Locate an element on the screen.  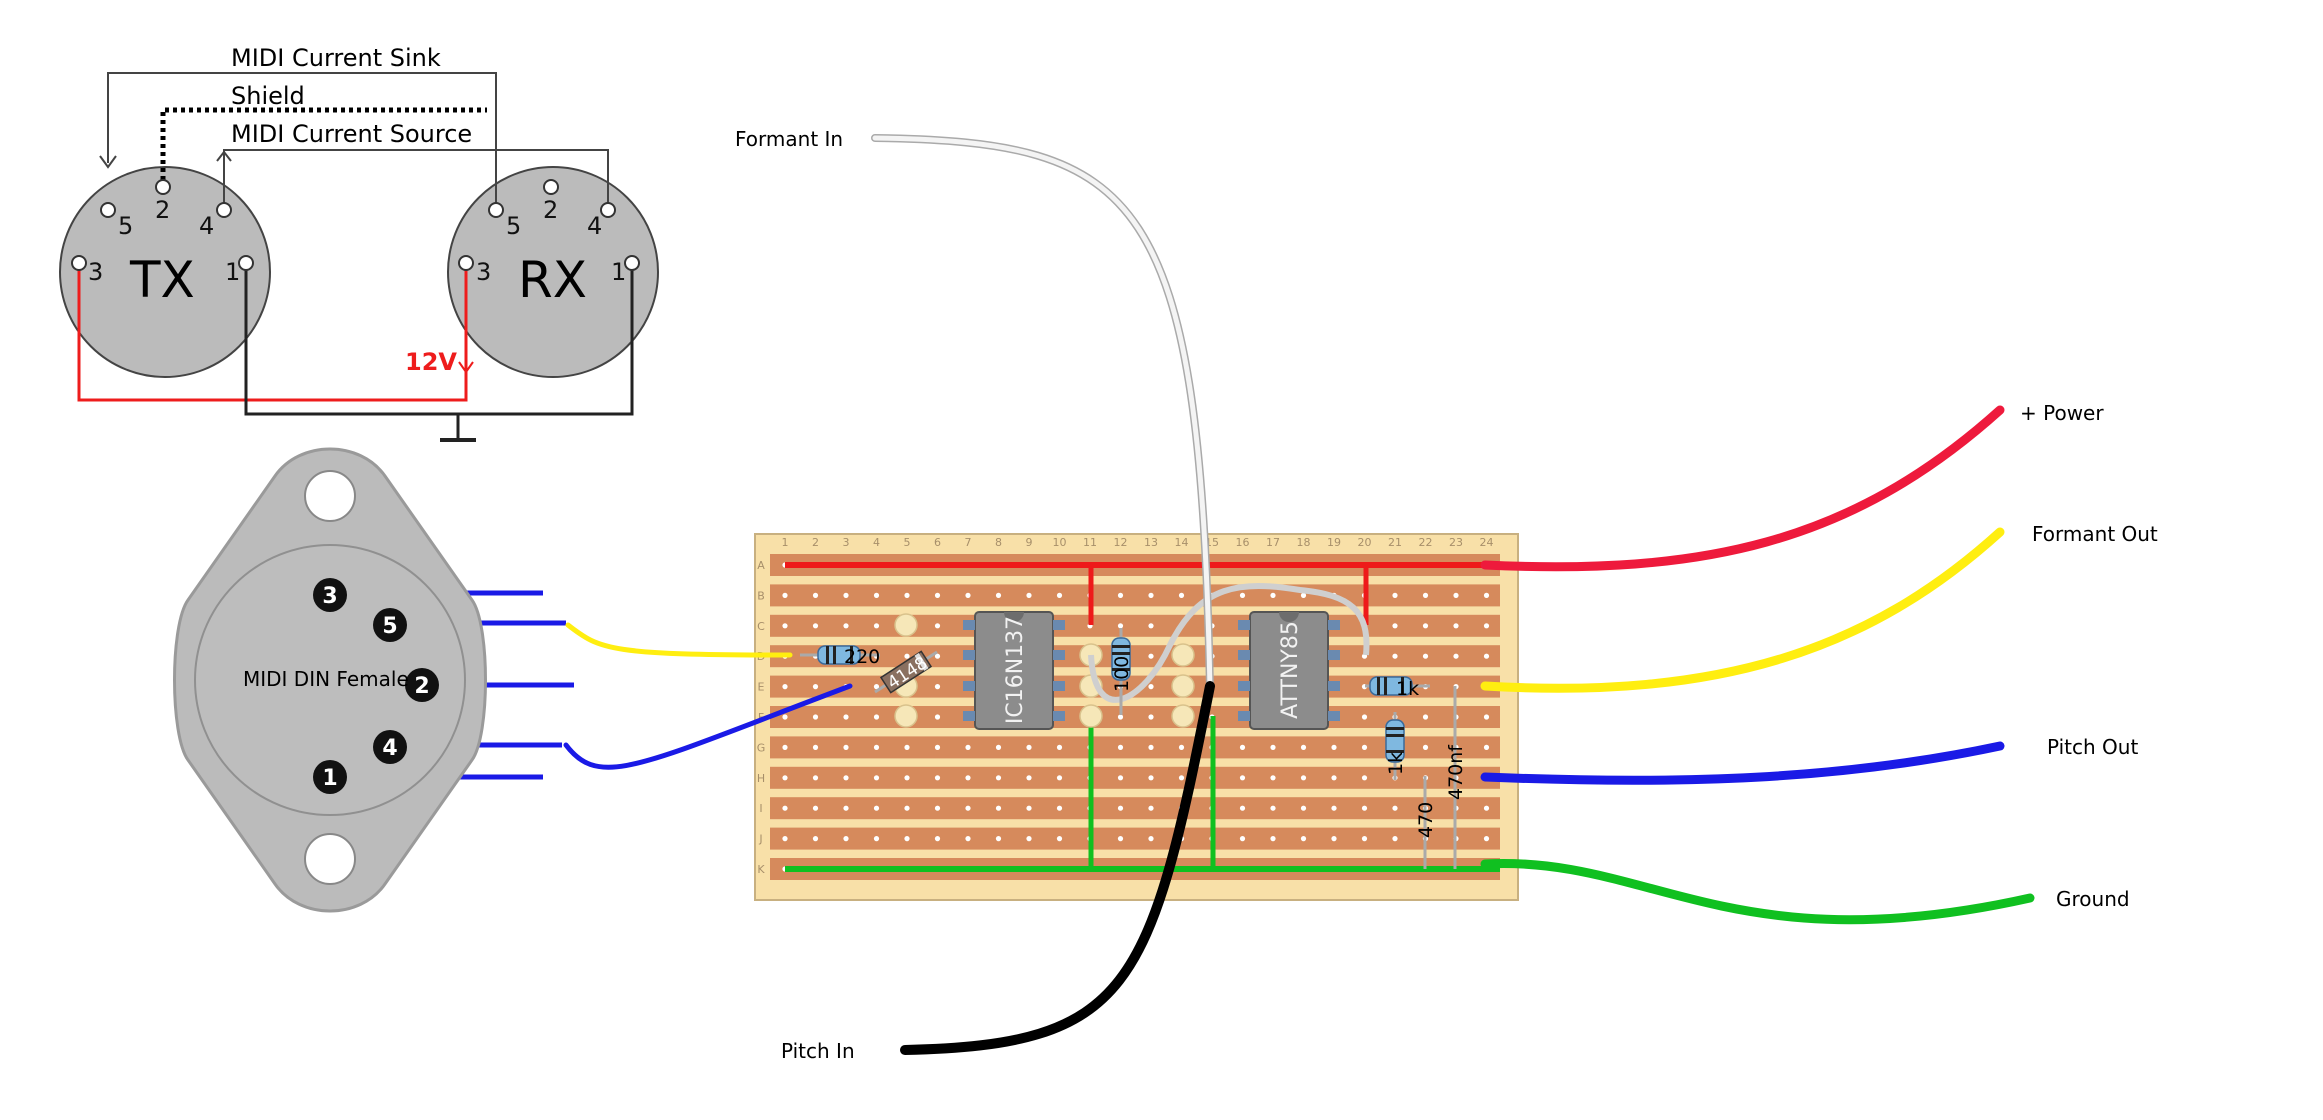
column-label: 7 is located at coordinates (968, 542).